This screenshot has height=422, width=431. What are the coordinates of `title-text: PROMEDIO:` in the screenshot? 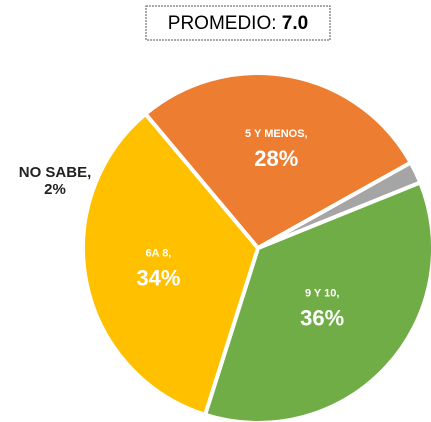 It's located at (222, 23).